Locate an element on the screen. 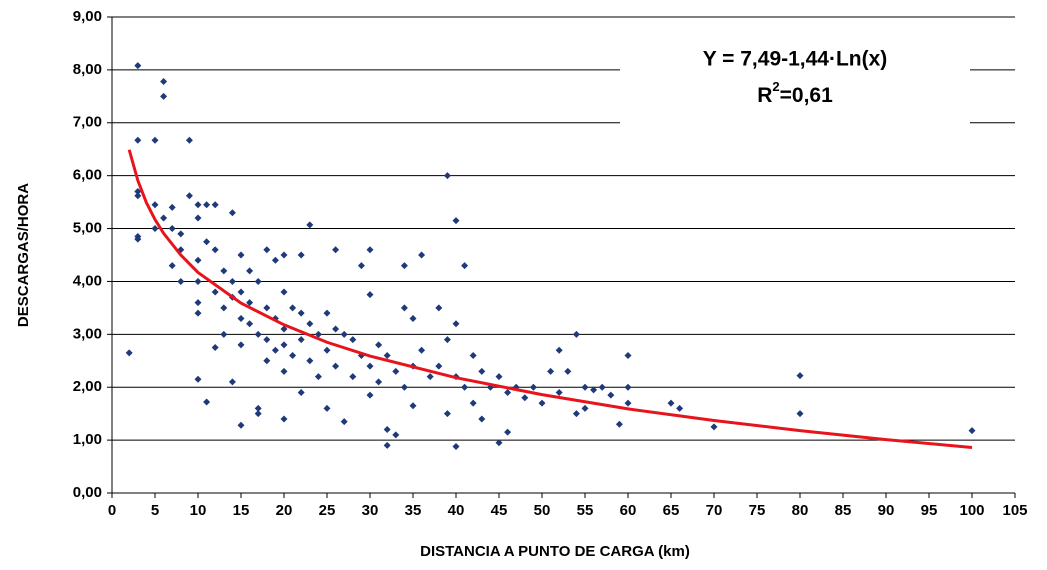 This screenshot has width=1047, height=570. r2-rest: =0,61 is located at coordinates (806, 95).